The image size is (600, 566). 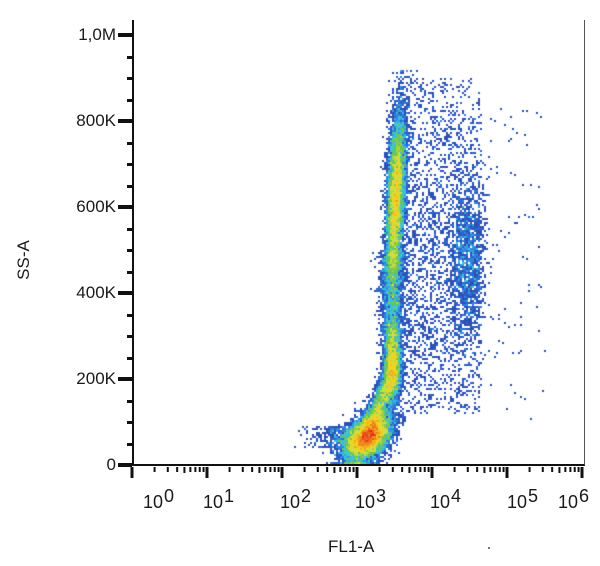 I want to click on x-tick-label: 10⁶, so click(x=574, y=499).